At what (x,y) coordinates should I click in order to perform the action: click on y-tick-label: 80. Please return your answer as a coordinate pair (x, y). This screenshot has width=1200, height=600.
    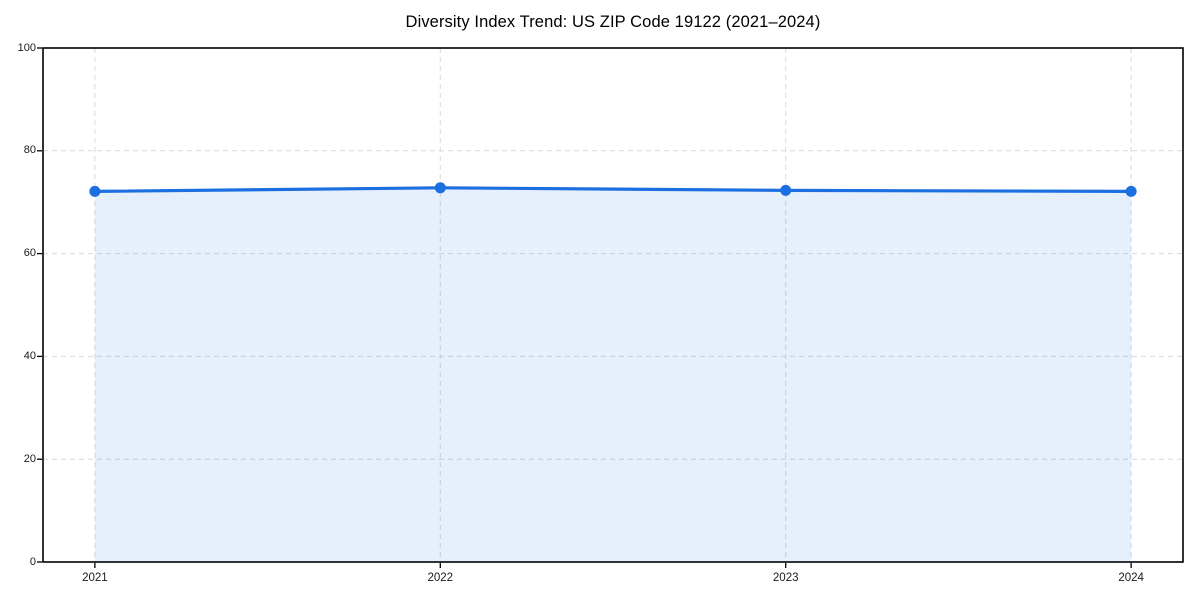
    Looking at the image, I should click on (29, 150).